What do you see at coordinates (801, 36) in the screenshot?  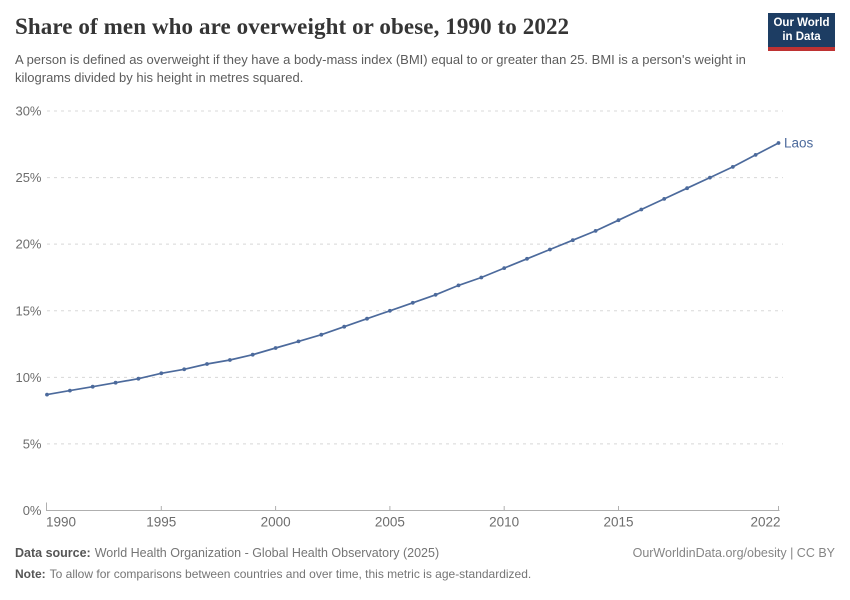 I see `owid-logo-line2: in Data` at bounding box center [801, 36].